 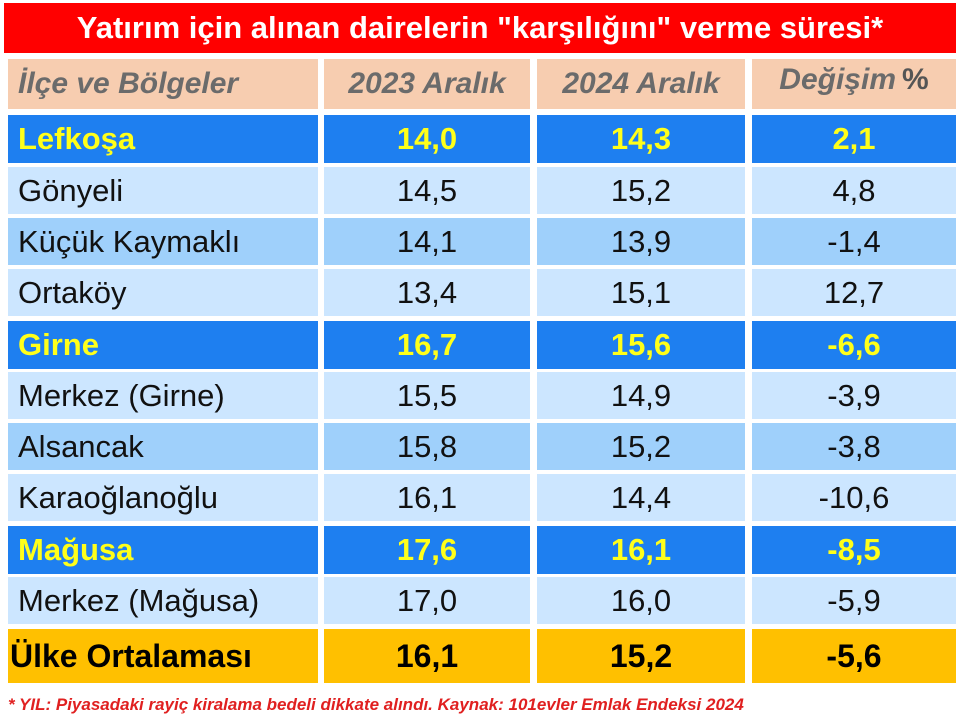 I want to click on row-value-2023: 15,8, so click(x=427, y=446).